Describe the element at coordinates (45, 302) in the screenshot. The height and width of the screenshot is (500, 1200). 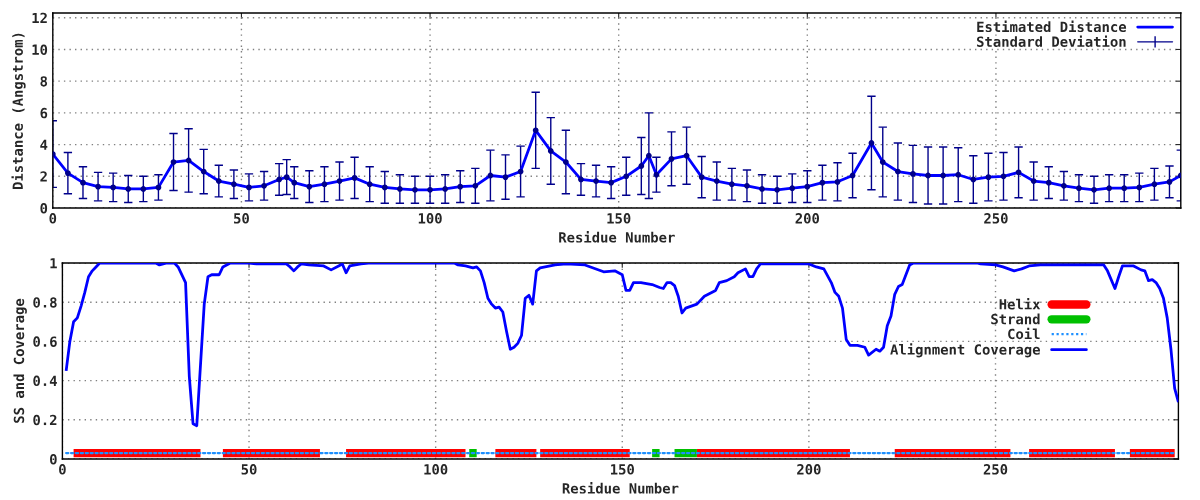
I see `y-tick-label: 0.8` at that location.